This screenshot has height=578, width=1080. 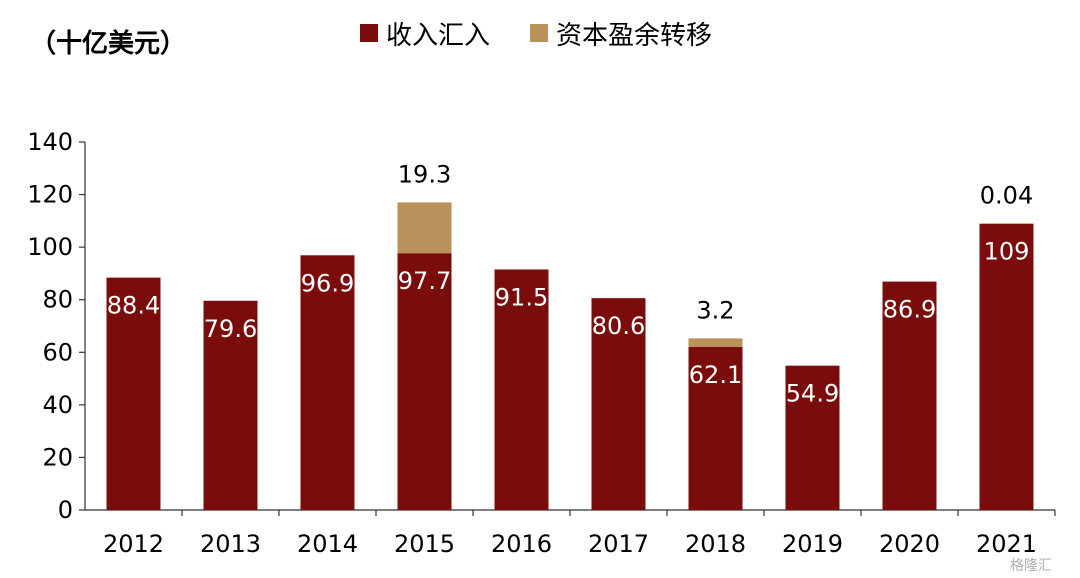 What do you see at coordinates (57, 300) in the screenshot?
I see `y-tick-label: 80` at bounding box center [57, 300].